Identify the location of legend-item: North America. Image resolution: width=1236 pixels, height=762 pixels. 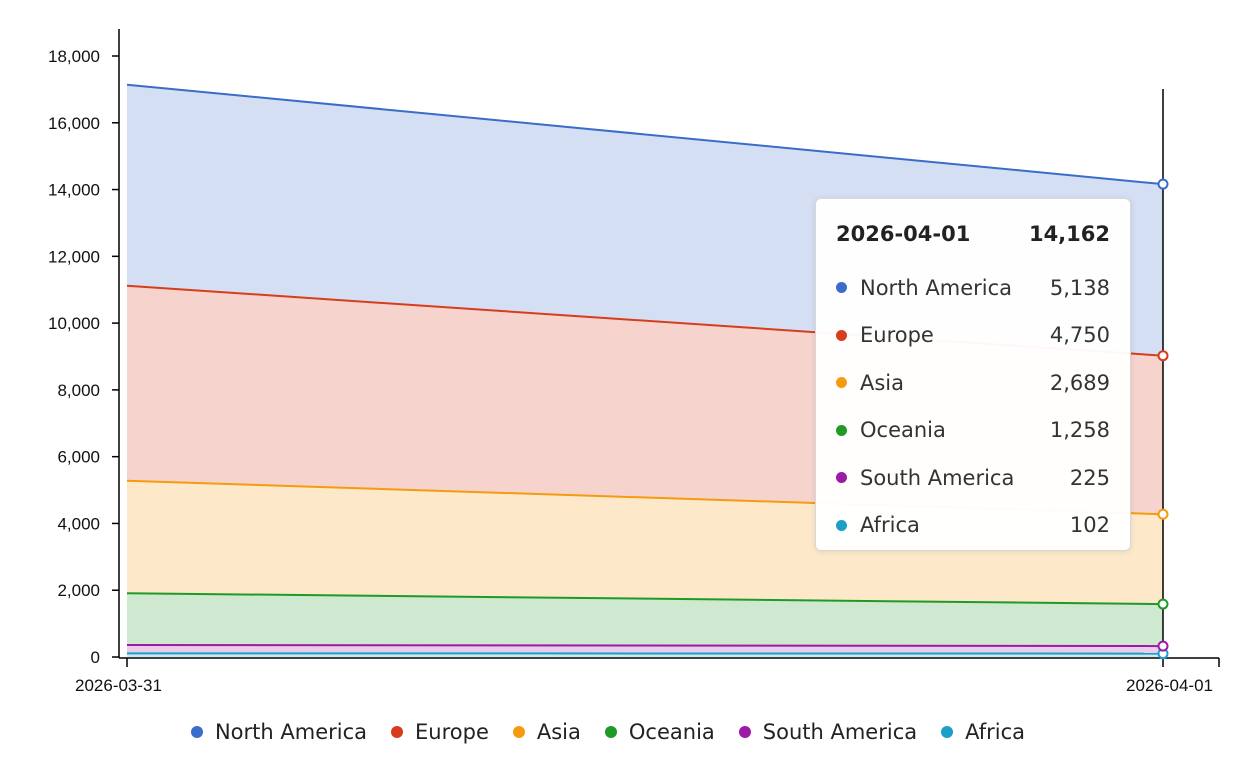
(279, 732).